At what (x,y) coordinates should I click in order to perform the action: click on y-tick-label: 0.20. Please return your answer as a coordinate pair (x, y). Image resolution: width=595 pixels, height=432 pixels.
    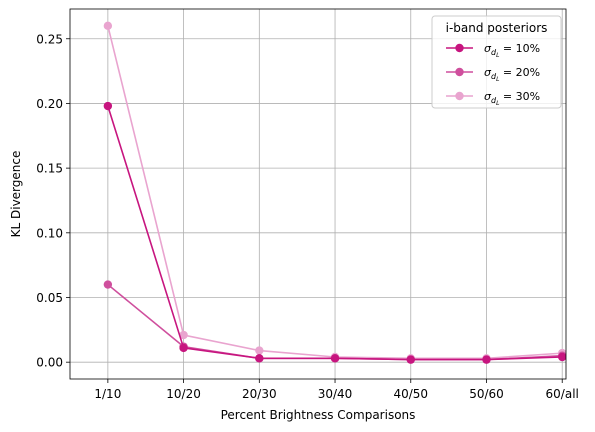
    Looking at the image, I should click on (49, 104).